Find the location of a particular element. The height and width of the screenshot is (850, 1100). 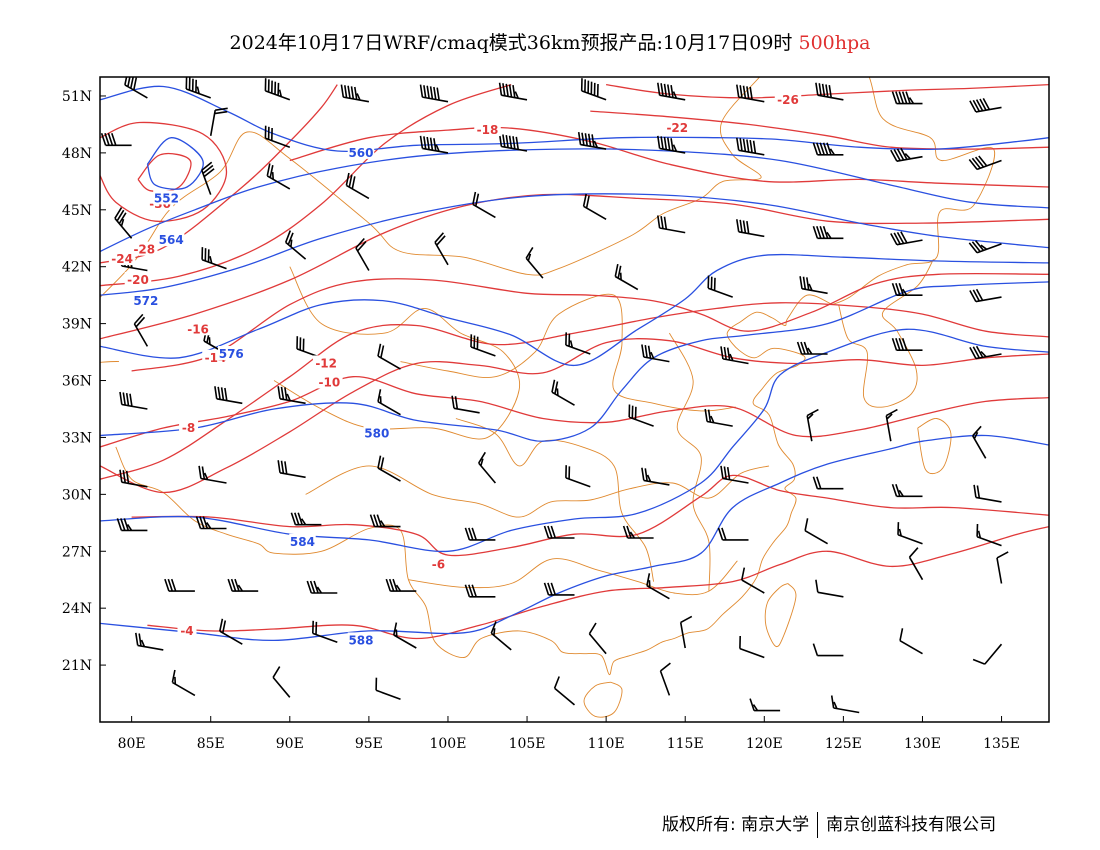

temperature-contour-label: -4 is located at coordinates (186, 631).